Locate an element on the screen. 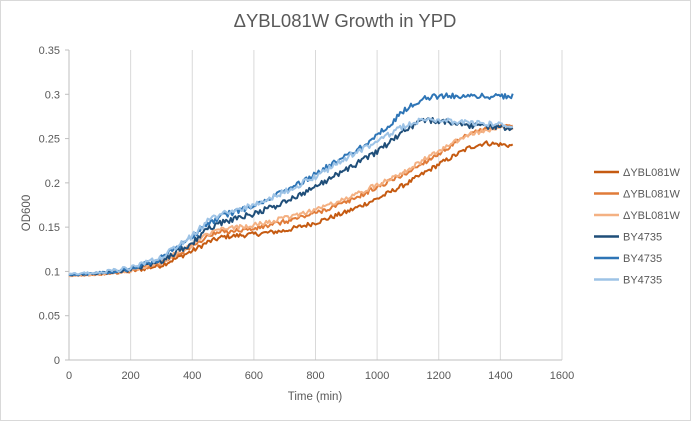  x-tick-labels: 0 200 400 600 800 1000 1200 1400 1600 is located at coordinates (320, 376).